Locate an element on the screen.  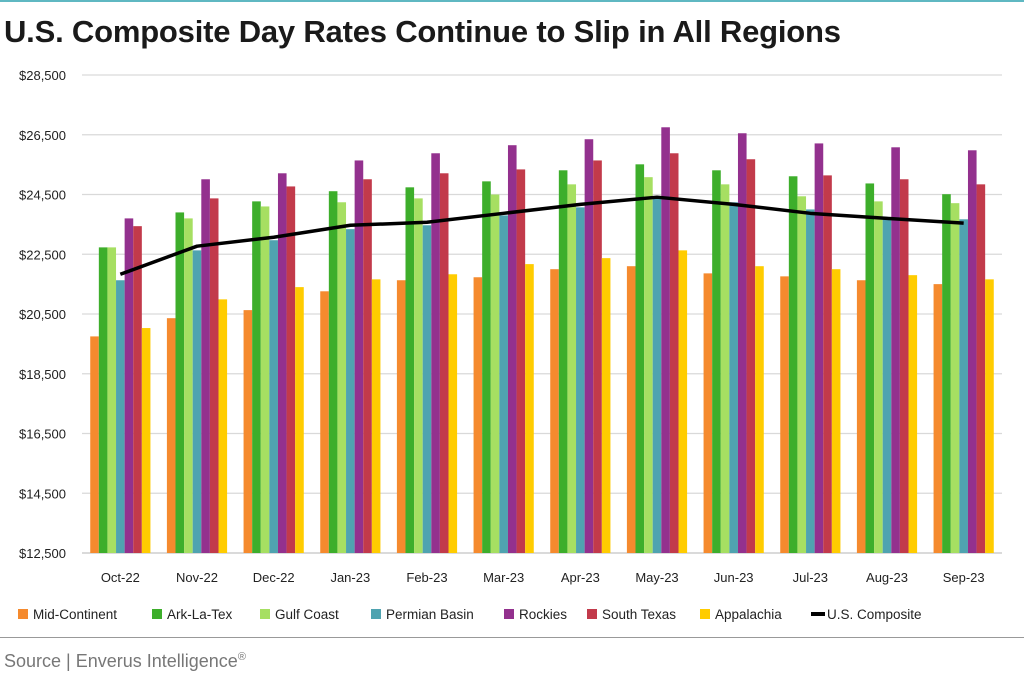
x-tick-label: Oct-22 is located at coordinates (120, 577).